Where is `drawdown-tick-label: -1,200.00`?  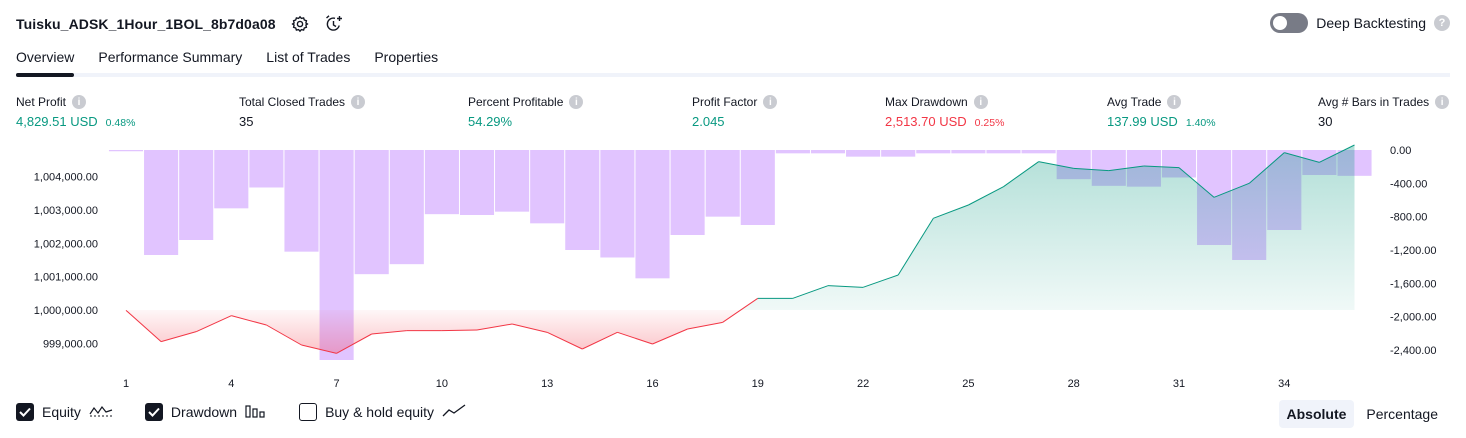 drawdown-tick-label: -1,200.00 is located at coordinates (1413, 251).